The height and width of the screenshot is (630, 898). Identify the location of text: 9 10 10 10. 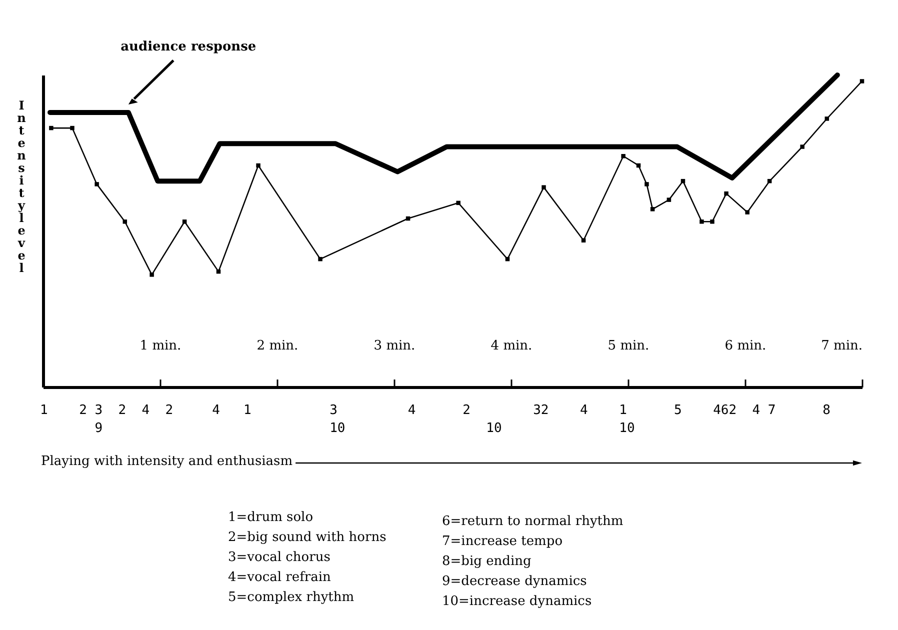
(364, 429).